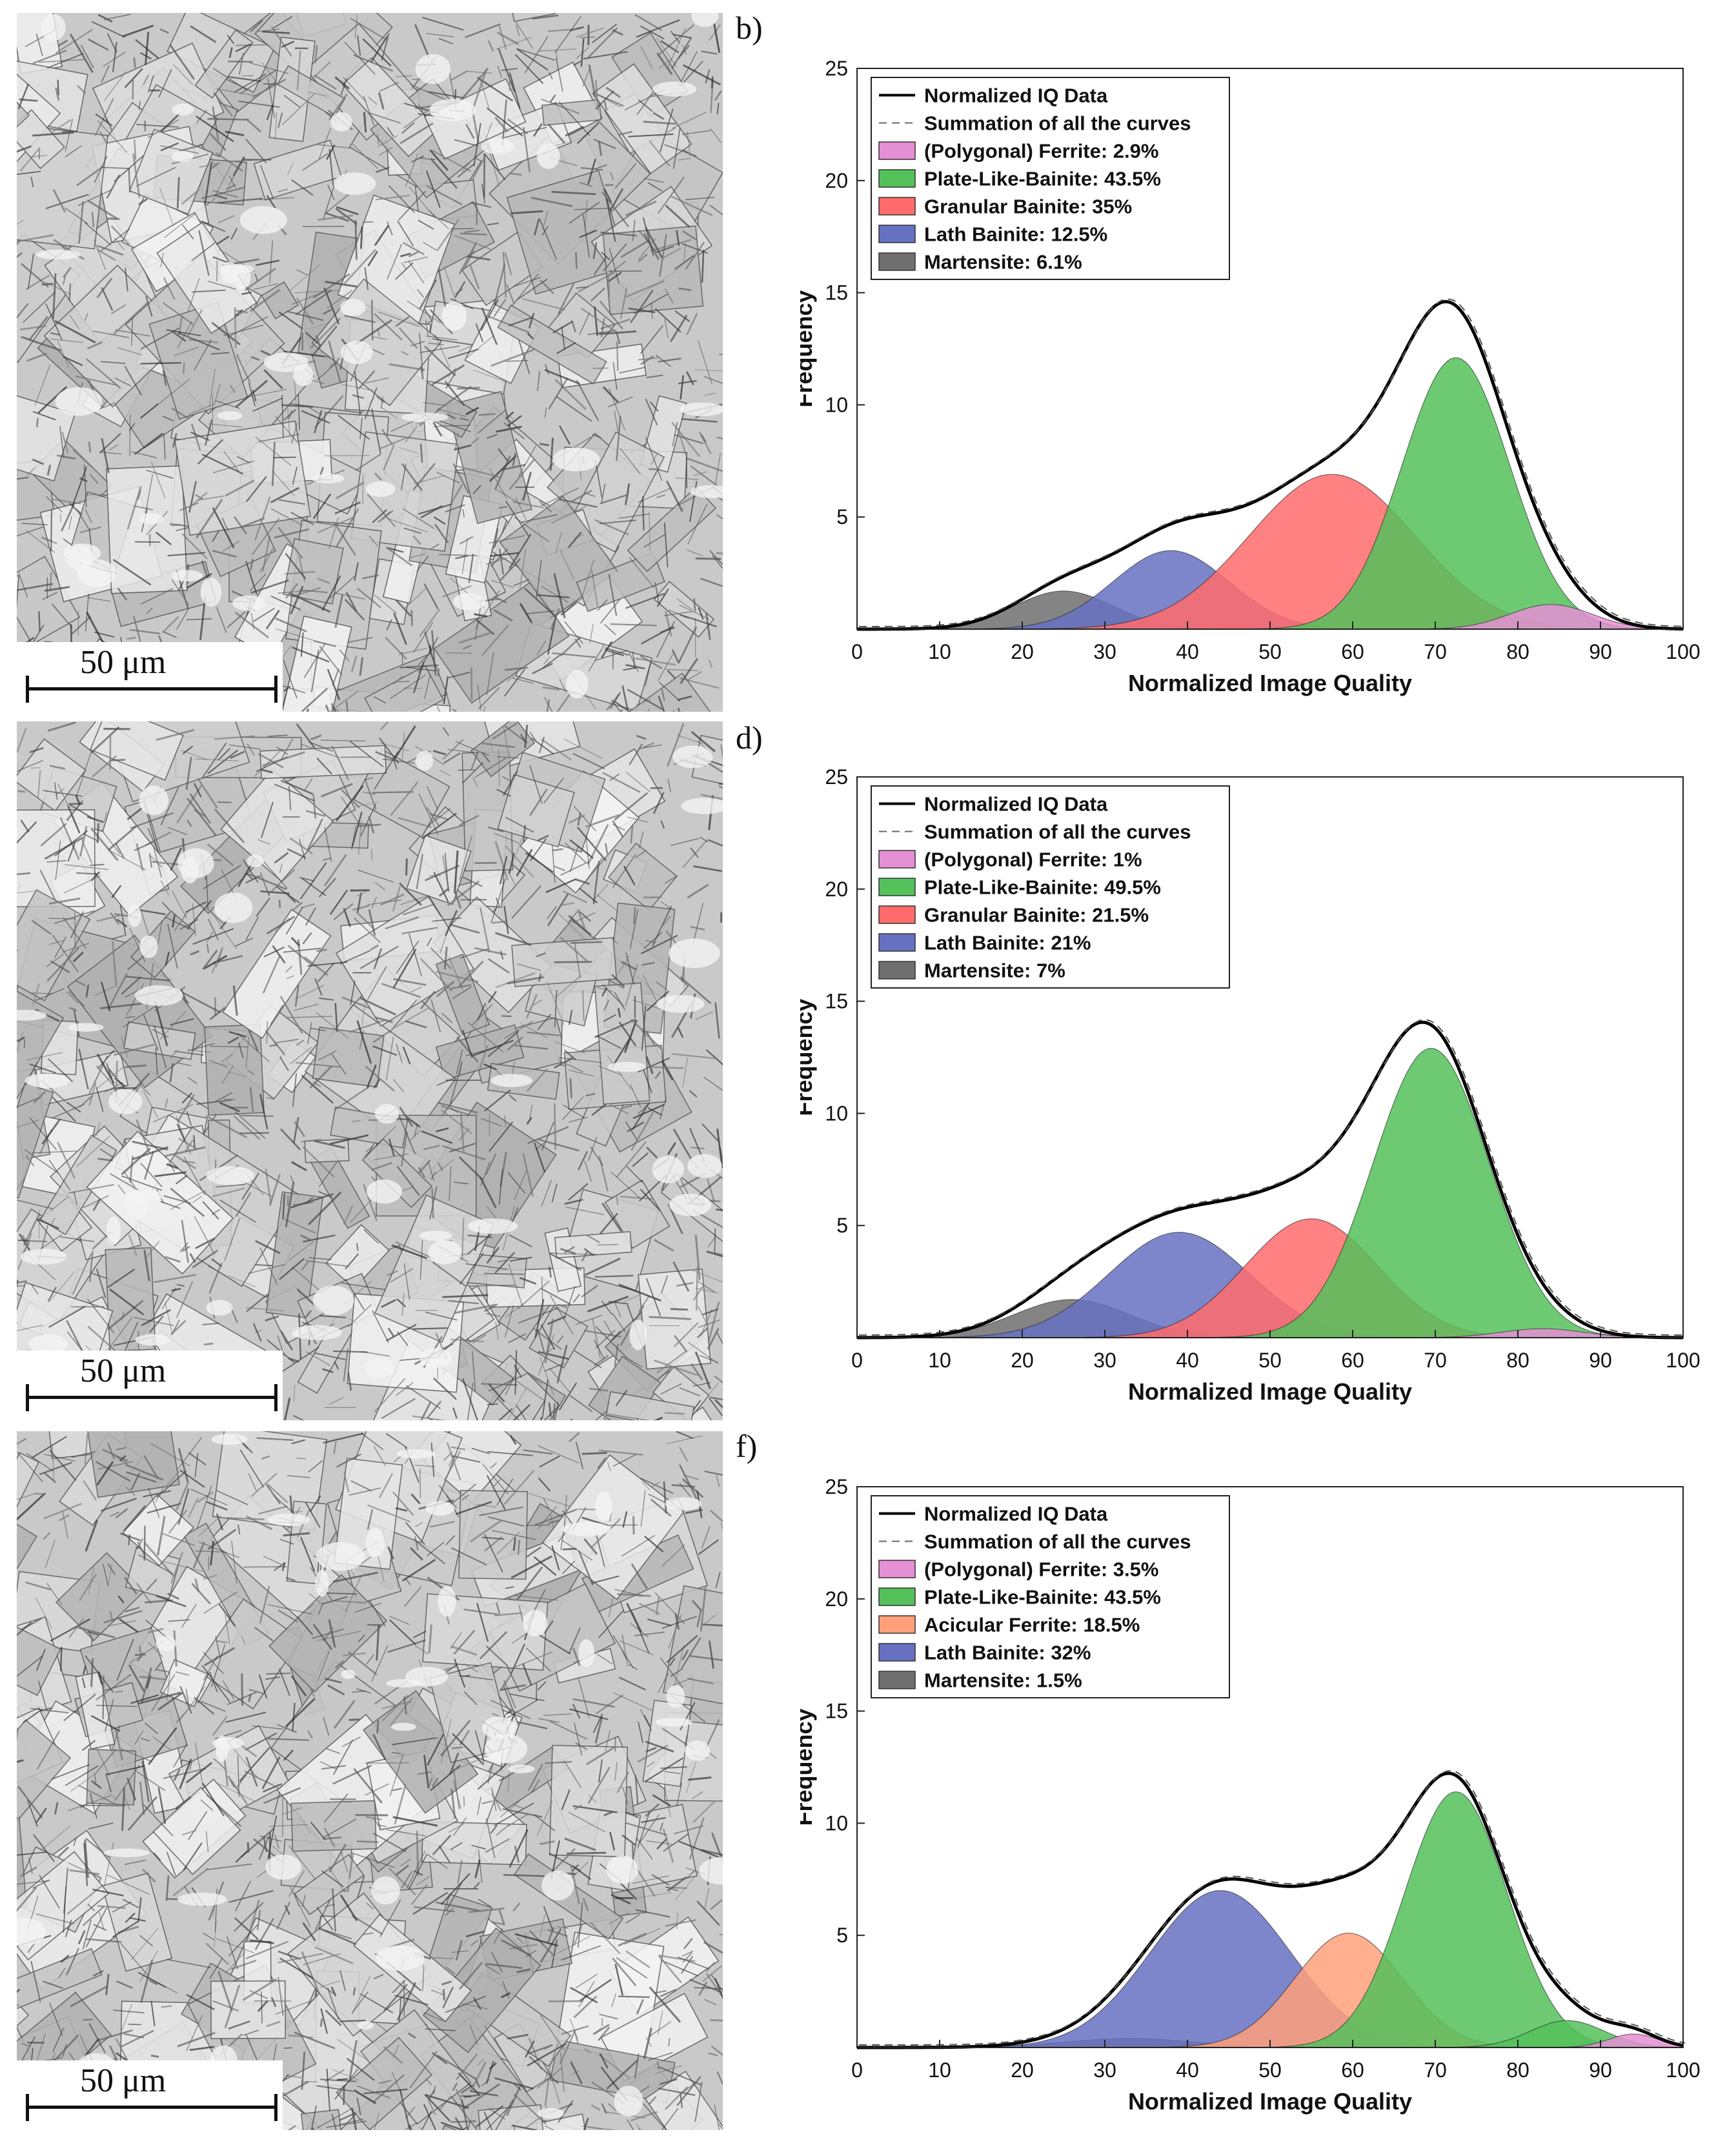  Describe the element at coordinates (1036, 915) in the screenshot. I see `legend-item-label: Granular Bainite: 21.5%` at that location.